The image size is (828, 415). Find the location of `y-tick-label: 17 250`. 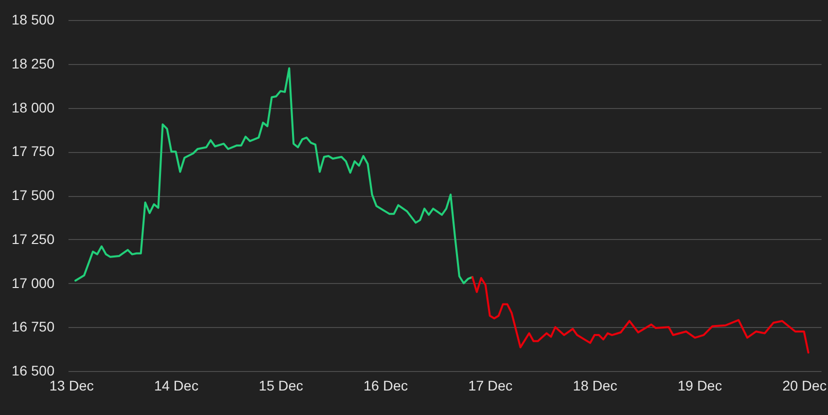

y-tick-label: 17 250 is located at coordinates (33, 238).